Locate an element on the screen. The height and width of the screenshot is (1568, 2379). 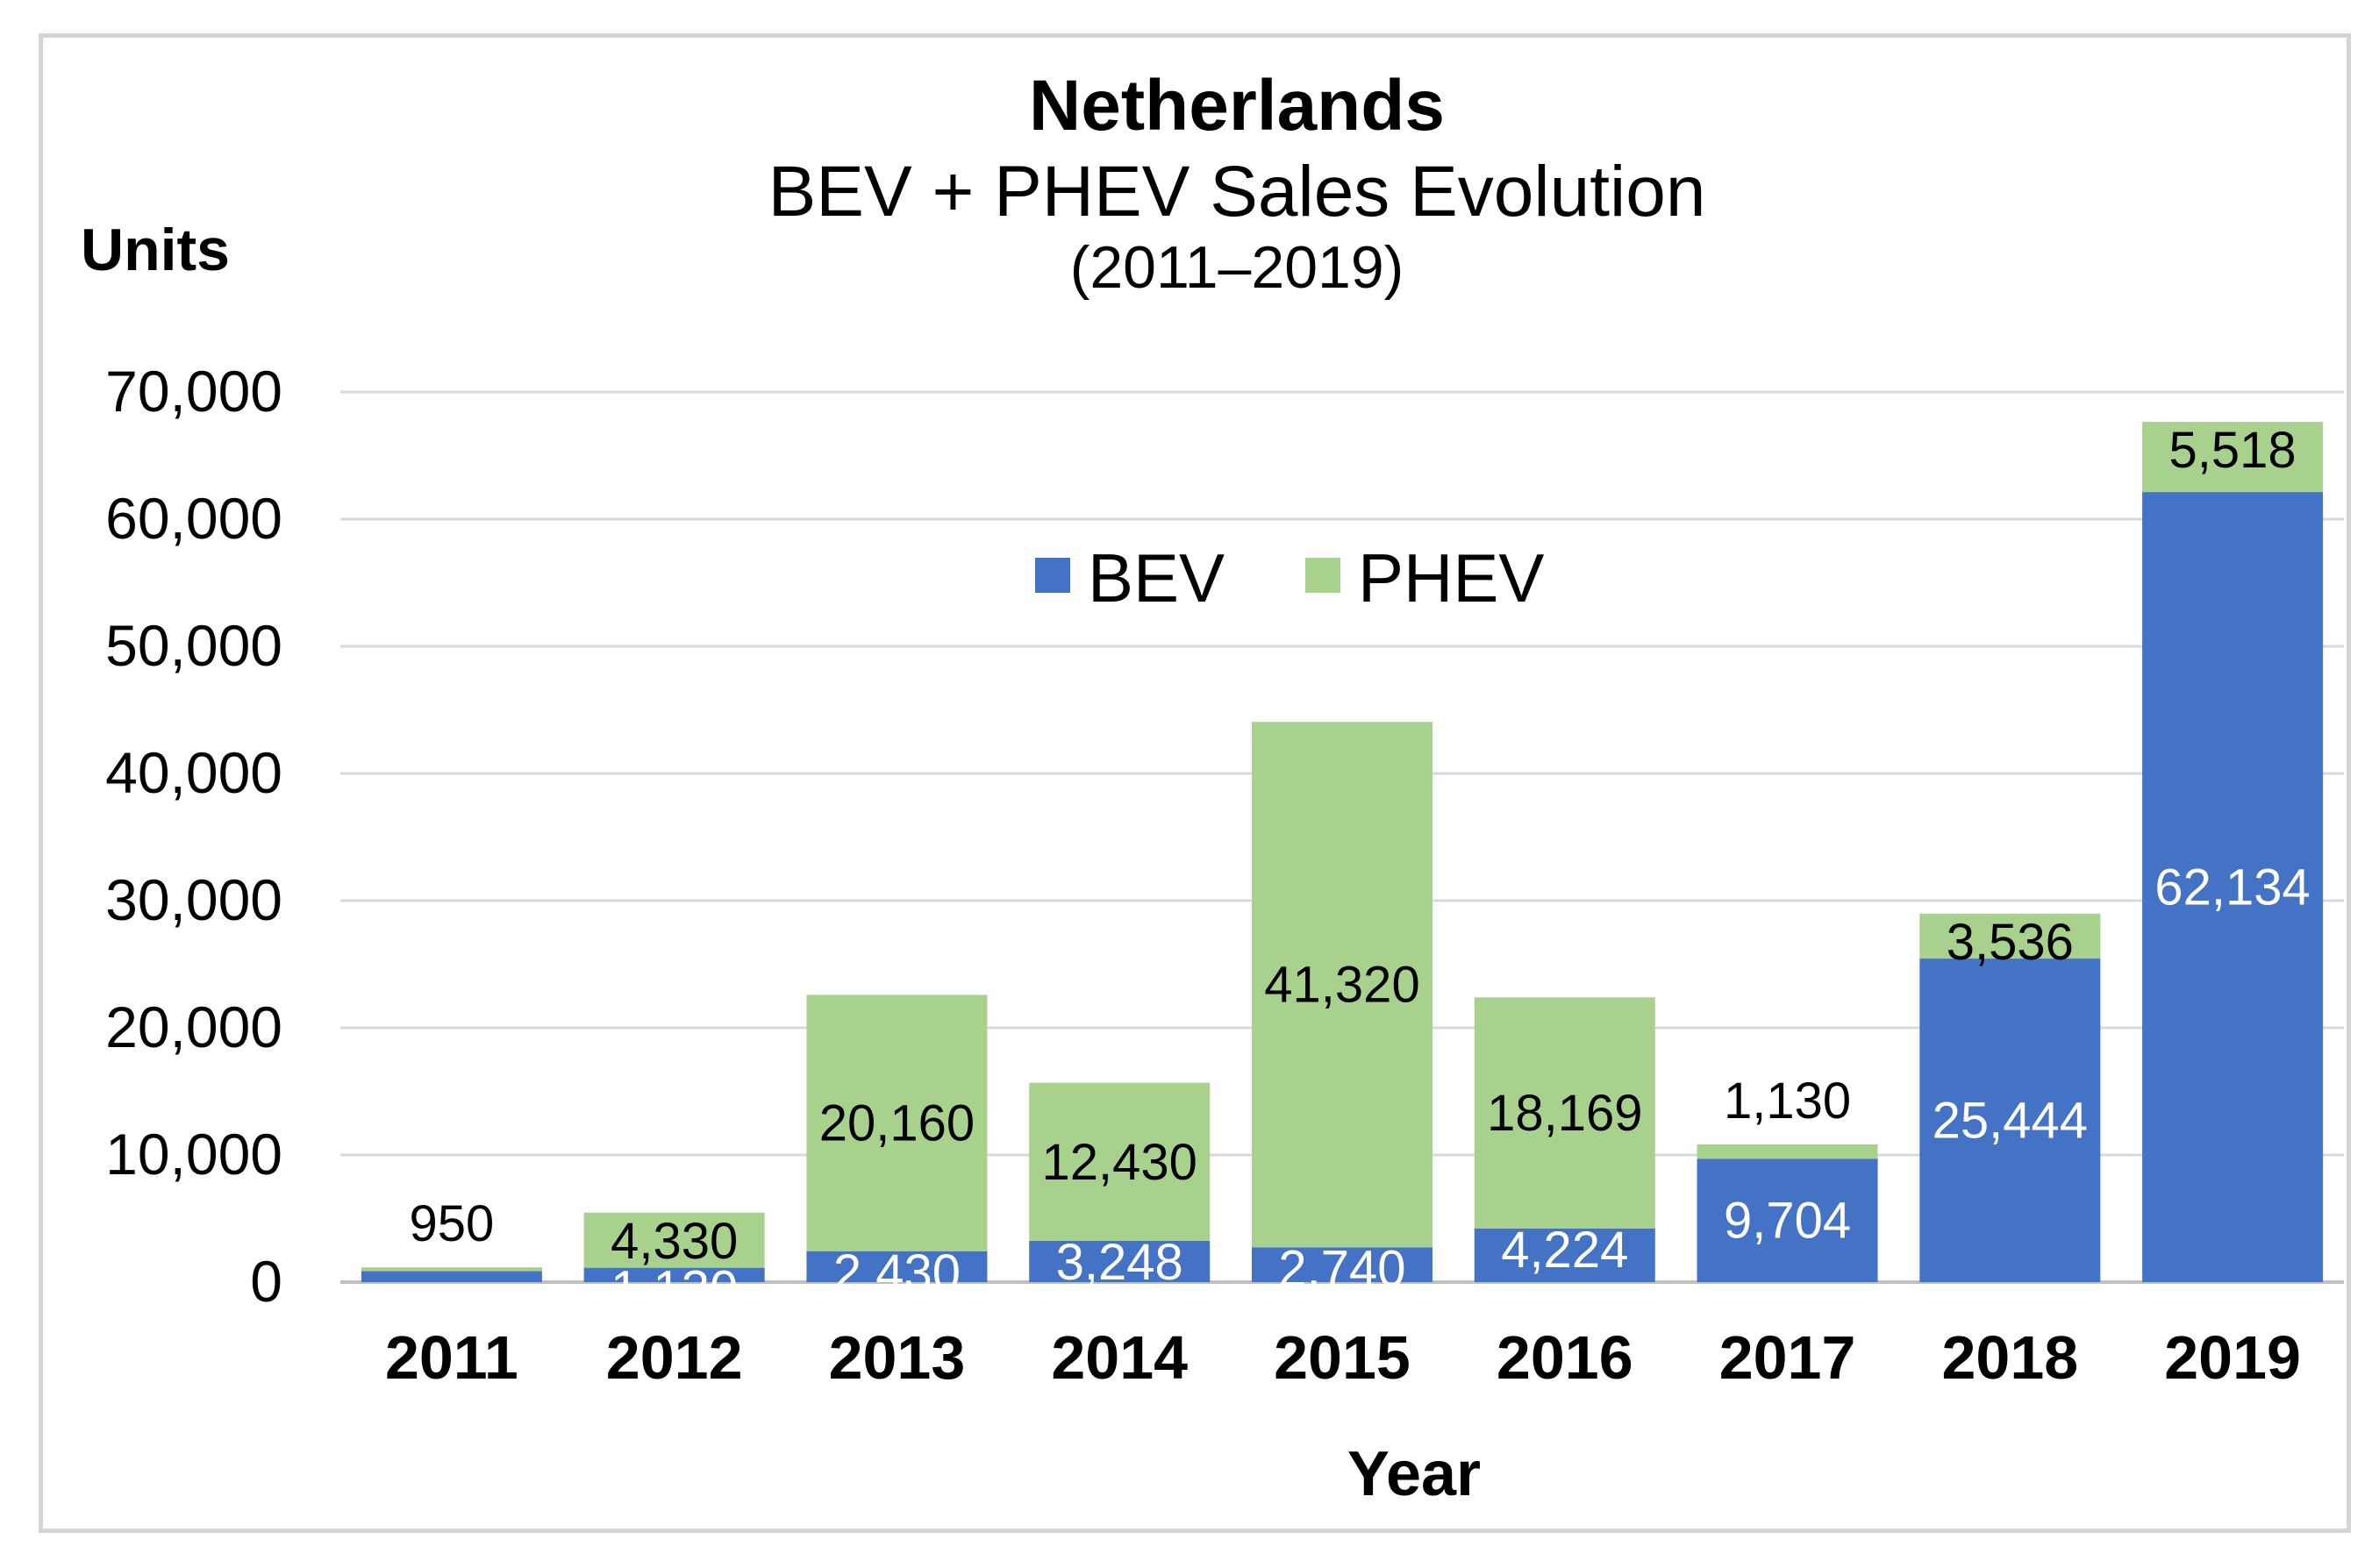
y-tick-label: 10,000 is located at coordinates (193, 1154).